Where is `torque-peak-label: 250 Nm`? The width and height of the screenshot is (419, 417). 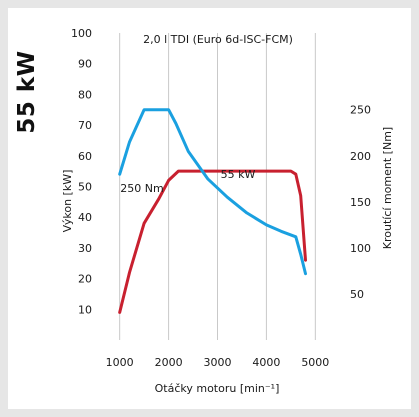
torque-peak-label: 250 Nm is located at coordinates (141, 188).